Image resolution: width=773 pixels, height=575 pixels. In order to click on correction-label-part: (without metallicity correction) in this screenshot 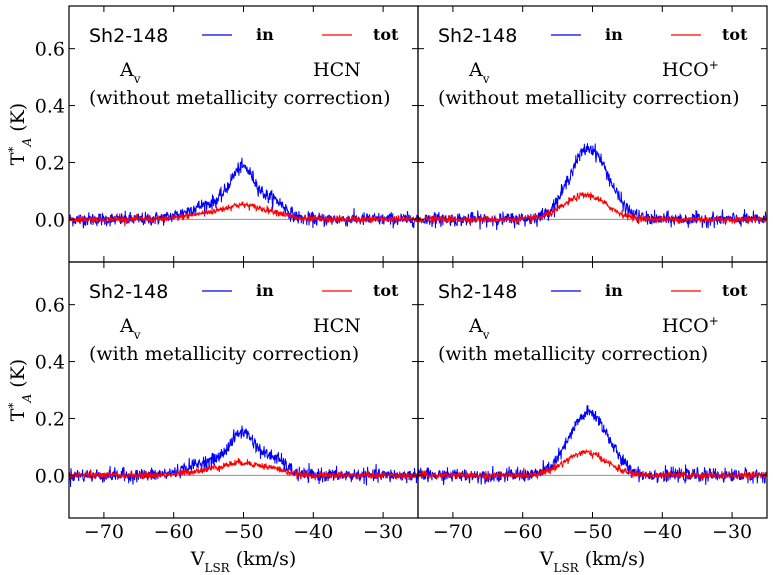, I will do `click(589, 98)`.